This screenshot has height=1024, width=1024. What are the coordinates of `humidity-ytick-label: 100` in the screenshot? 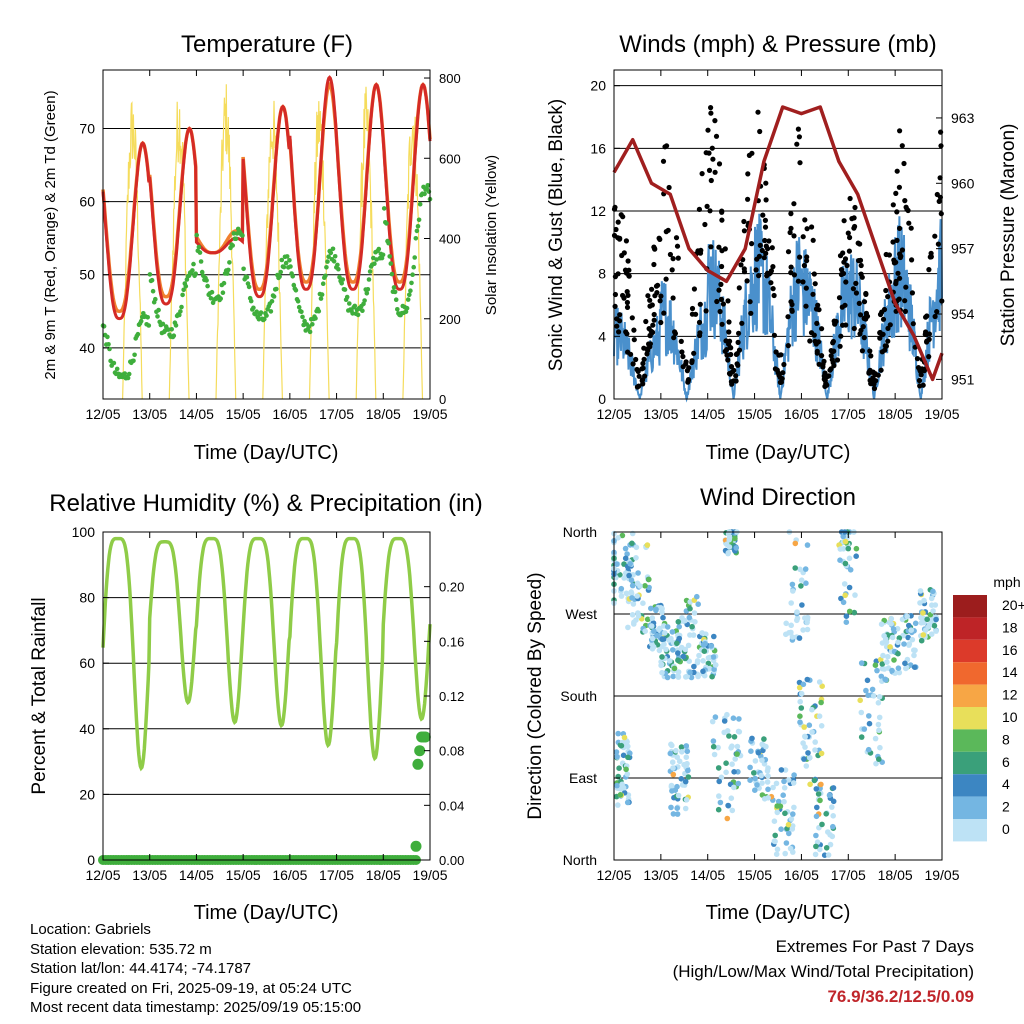 It's located at (84, 532).